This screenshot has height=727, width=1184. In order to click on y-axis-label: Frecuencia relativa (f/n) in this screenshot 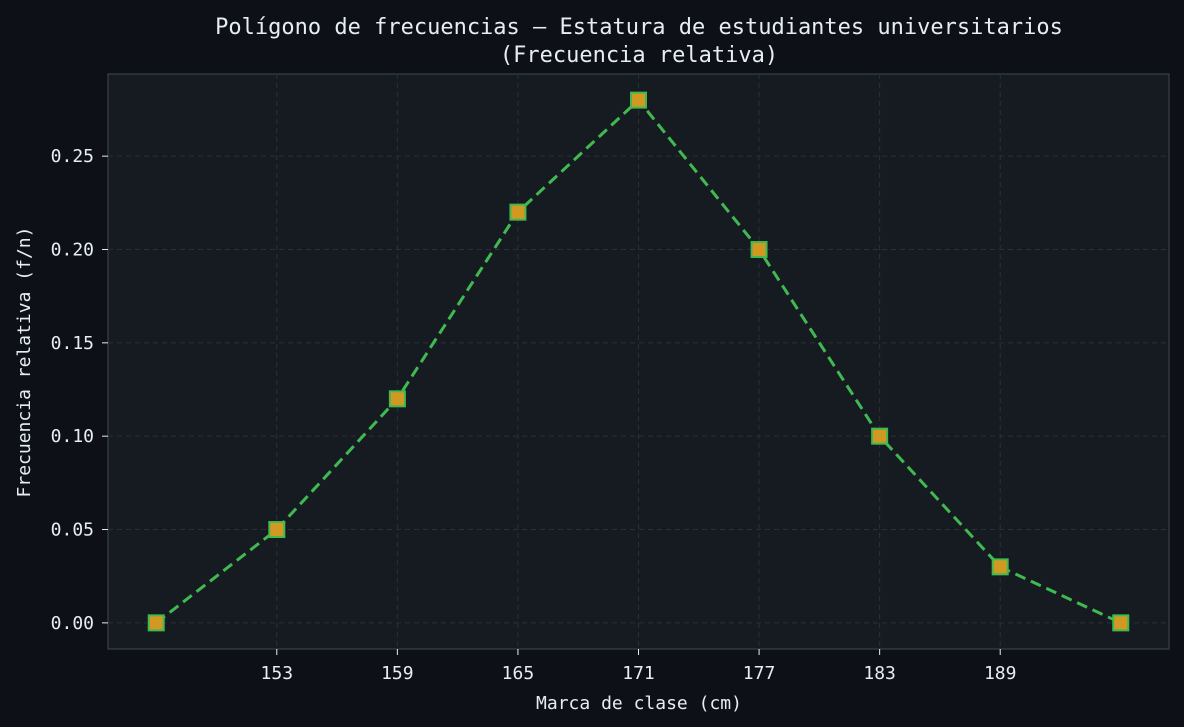, I will do `click(24, 362)`.